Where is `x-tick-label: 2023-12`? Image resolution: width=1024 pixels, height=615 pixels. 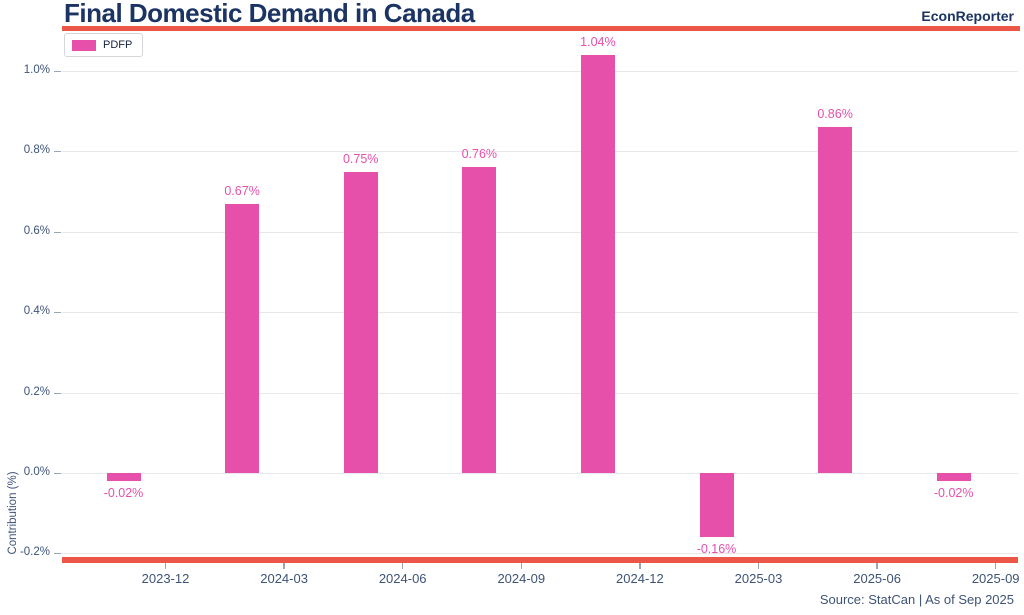
x-tick-label: 2023-12 is located at coordinates (165, 578).